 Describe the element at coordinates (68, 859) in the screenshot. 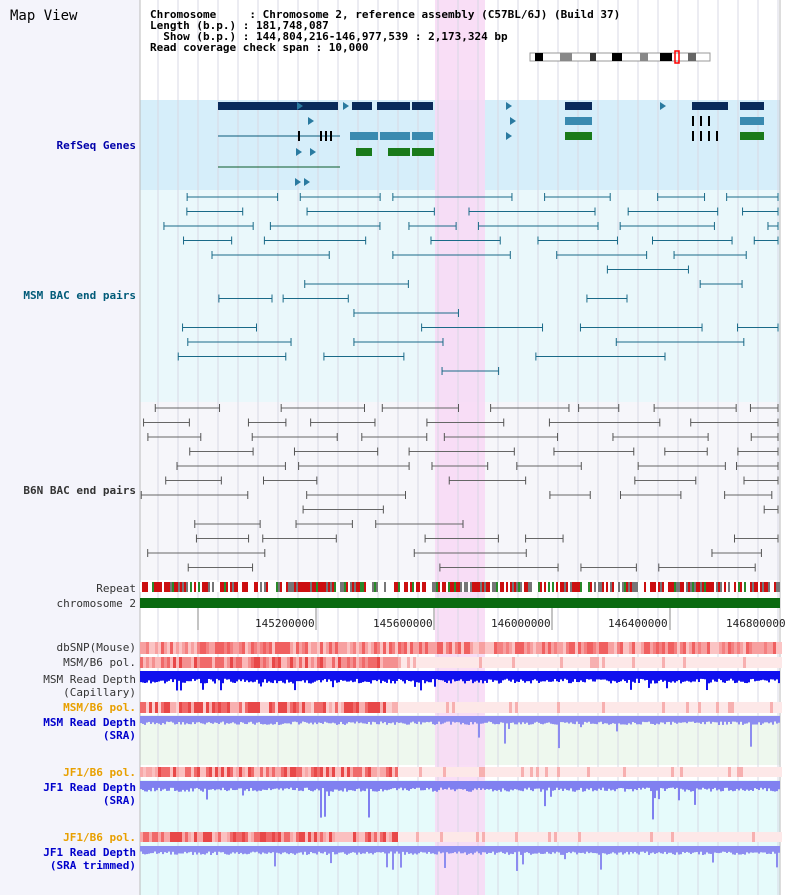

I see `track-label-jf1-depth-trimmed: JF1 Read Depth (SRA trimmed)` at that location.